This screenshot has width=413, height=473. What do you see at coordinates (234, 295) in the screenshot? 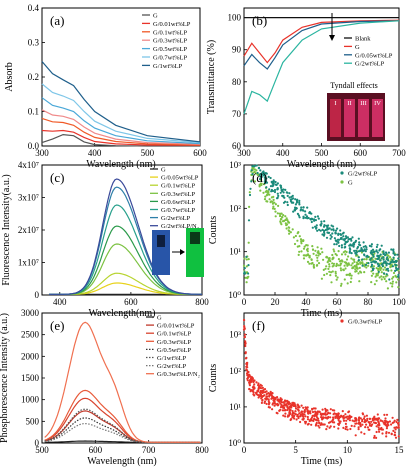
I see `y-tick-label: 10⁰` at bounding box center [234, 295].